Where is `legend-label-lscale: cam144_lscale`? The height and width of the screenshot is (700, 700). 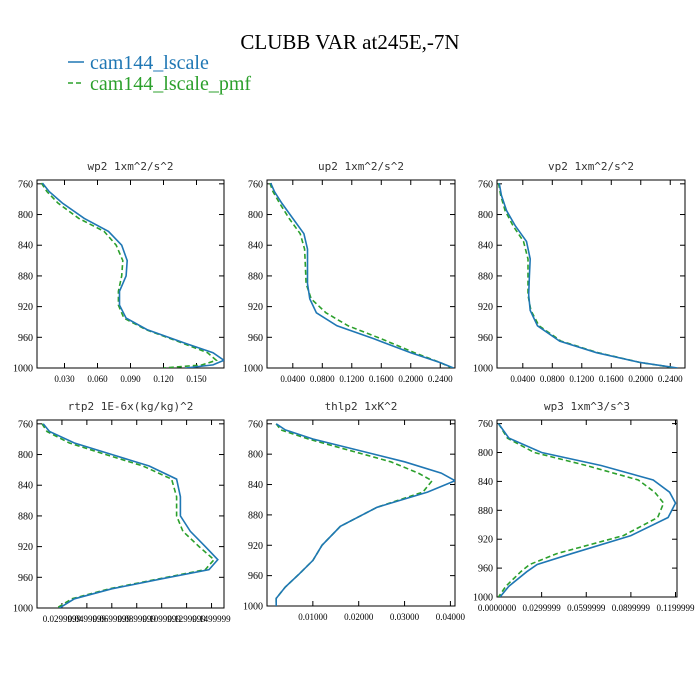
legend-label-lscale: cam144_lscale is located at coordinates (149, 63).